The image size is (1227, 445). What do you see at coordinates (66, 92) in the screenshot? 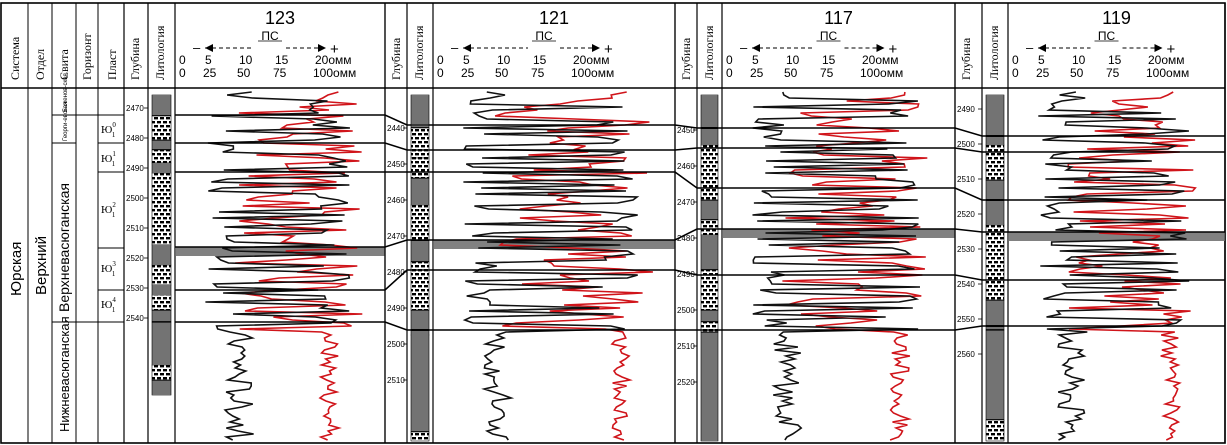
I see `suite-bazhenov-label: Баженов-ская` at bounding box center [66, 92].